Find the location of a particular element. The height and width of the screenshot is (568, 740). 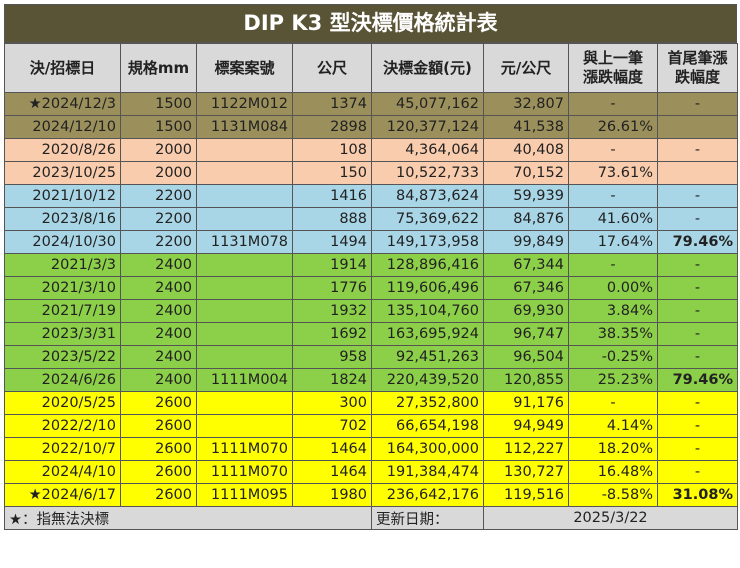

cell-amount: 66,654,198 is located at coordinates (427, 426).